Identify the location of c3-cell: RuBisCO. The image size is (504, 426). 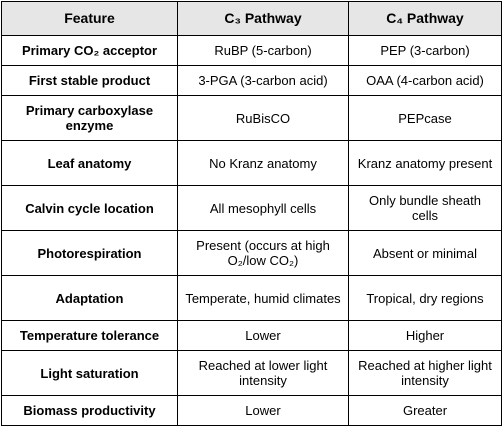
(263, 118).